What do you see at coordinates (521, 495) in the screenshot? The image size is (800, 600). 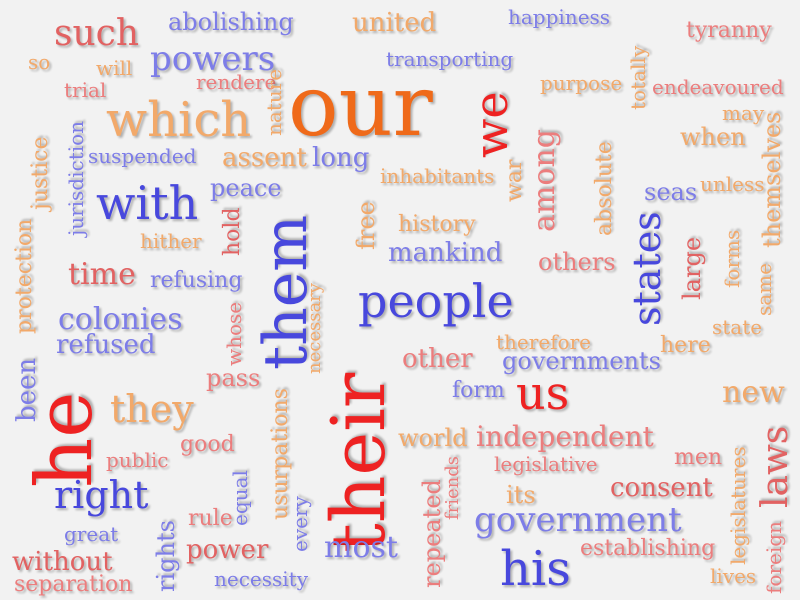 I see `word-its: its` at bounding box center [521, 495].